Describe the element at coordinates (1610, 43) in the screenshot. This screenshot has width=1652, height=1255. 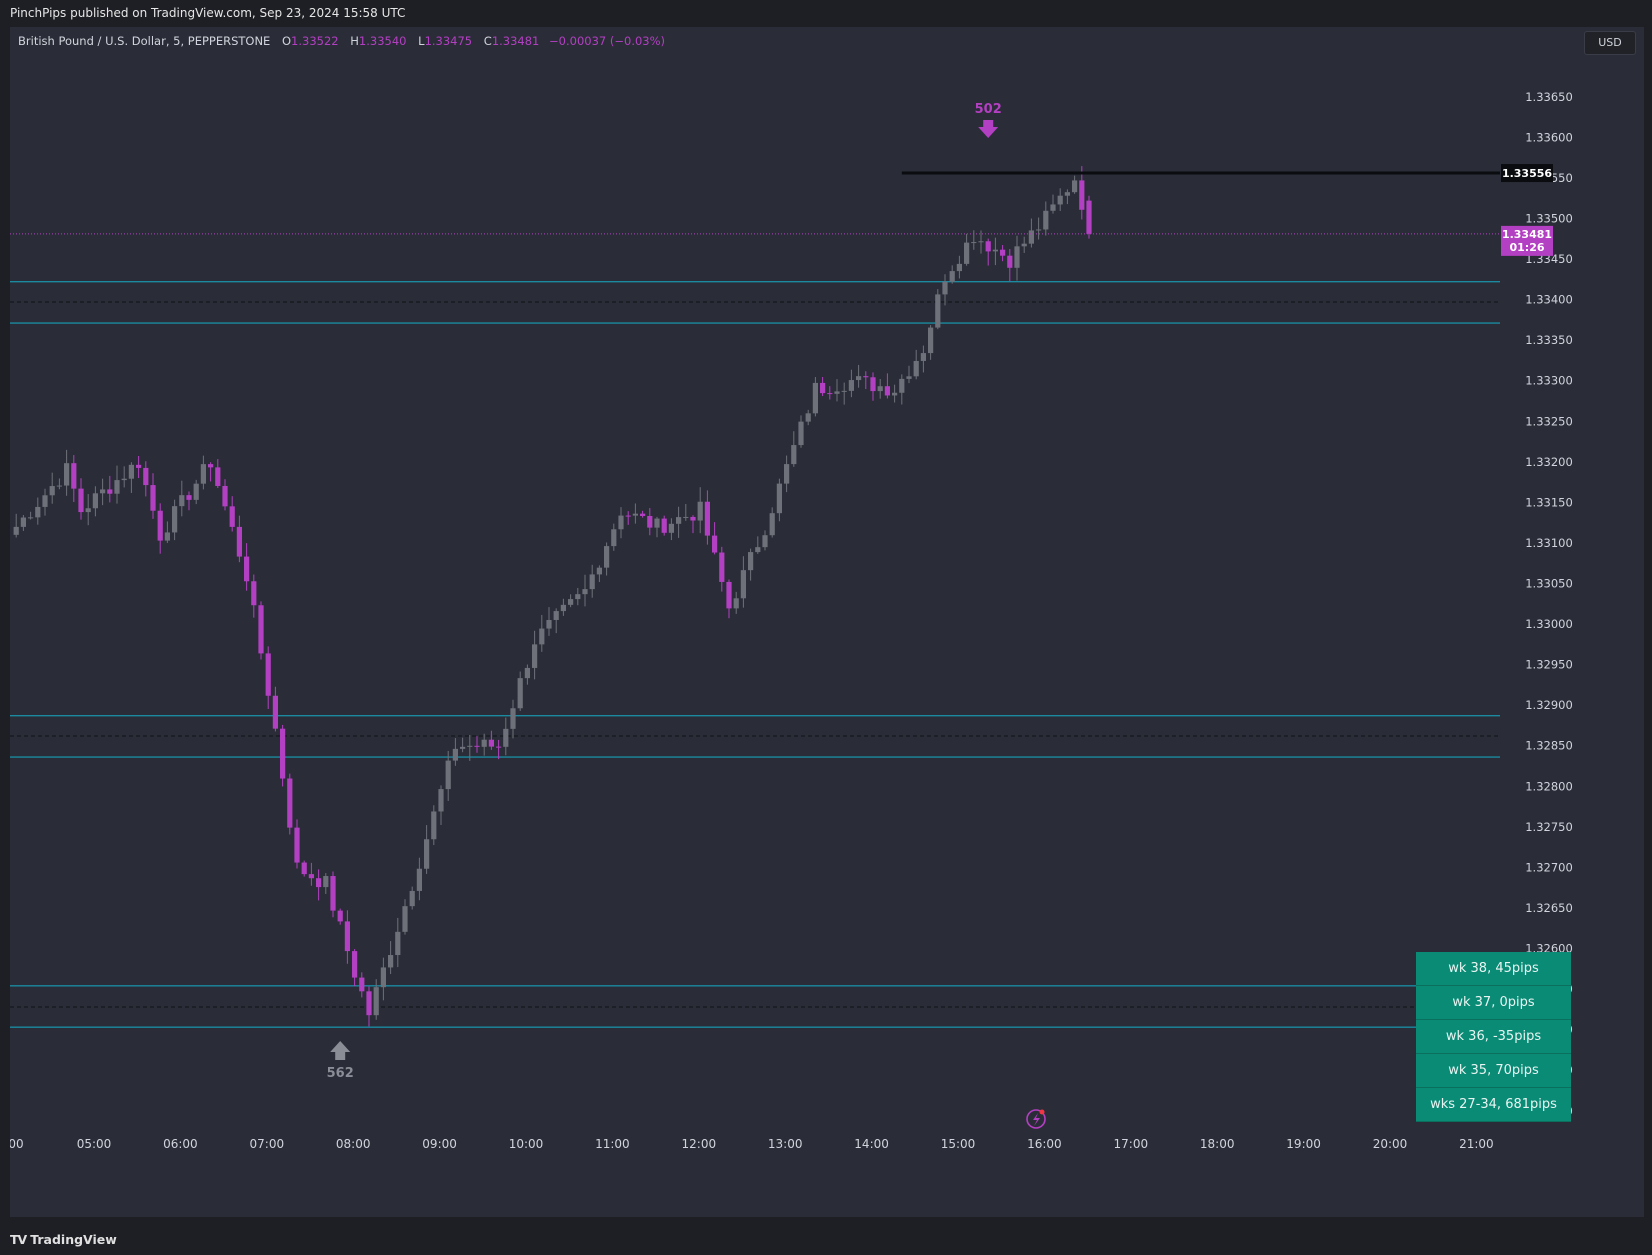
I see `currency-button: USD` at that location.